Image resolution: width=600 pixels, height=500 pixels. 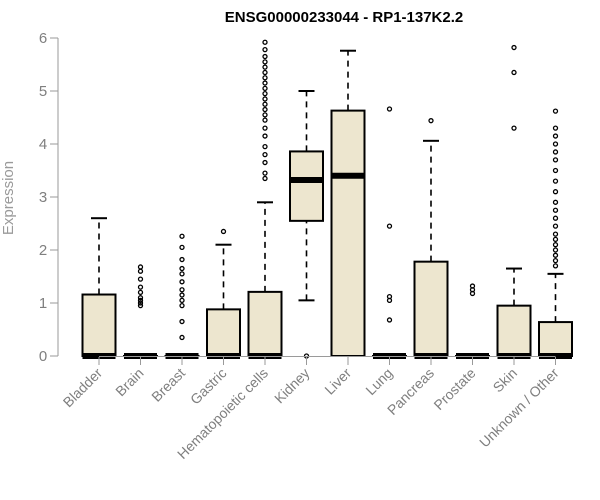 What do you see at coordinates (43, 356) in the screenshot?
I see `y-tick-label: 0` at bounding box center [43, 356].